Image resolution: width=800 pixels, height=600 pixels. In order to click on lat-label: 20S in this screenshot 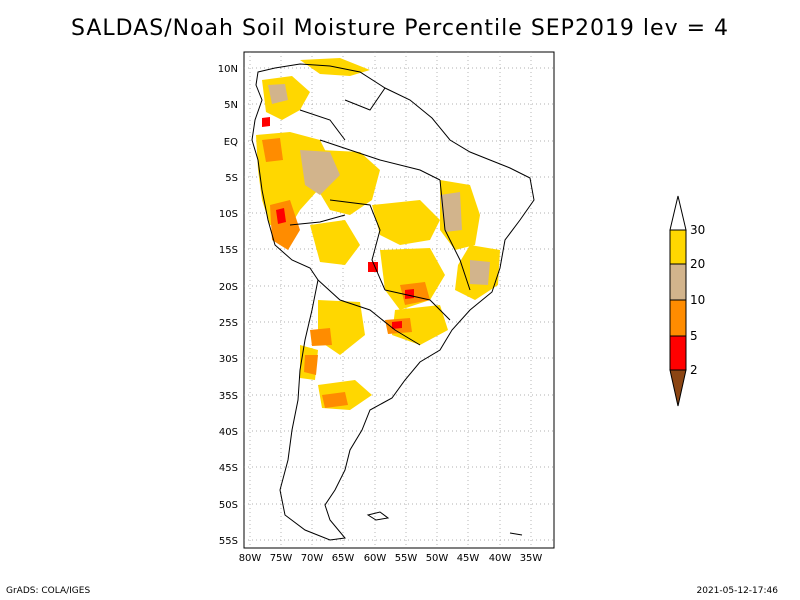, I will do `click(228, 287)`.